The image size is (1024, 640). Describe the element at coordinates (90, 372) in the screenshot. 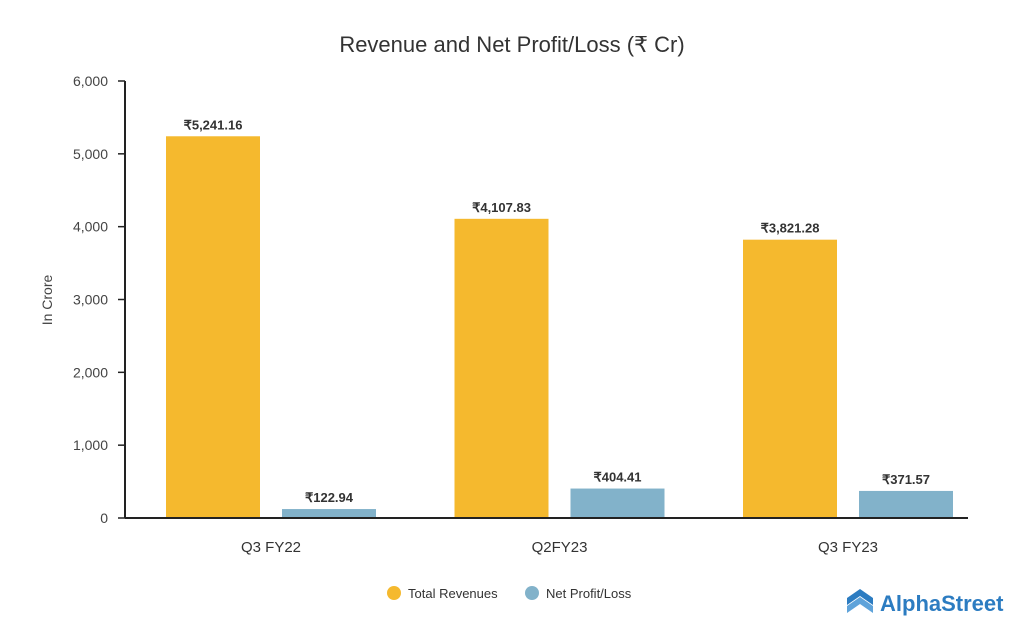

I see `y-tick-label: 2,000` at that location.